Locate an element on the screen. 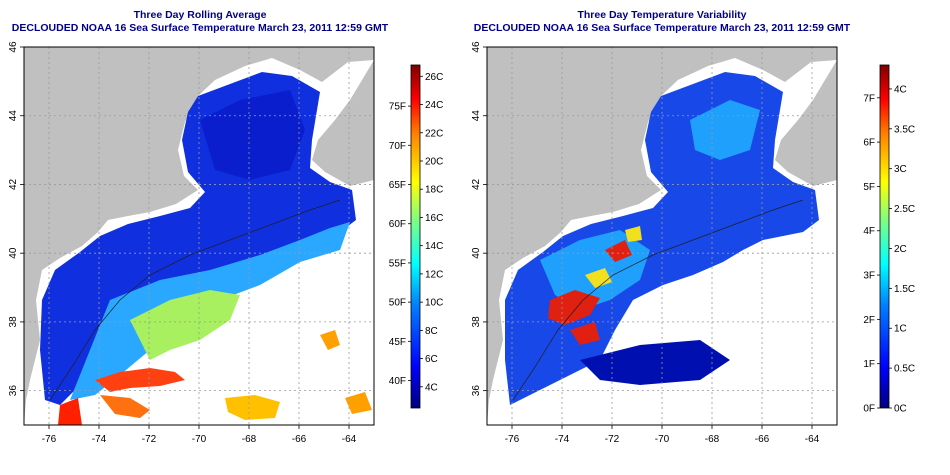 This screenshot has width=950, height=475. colorbar-c-label: 26C is located at coordinates (434, 77).